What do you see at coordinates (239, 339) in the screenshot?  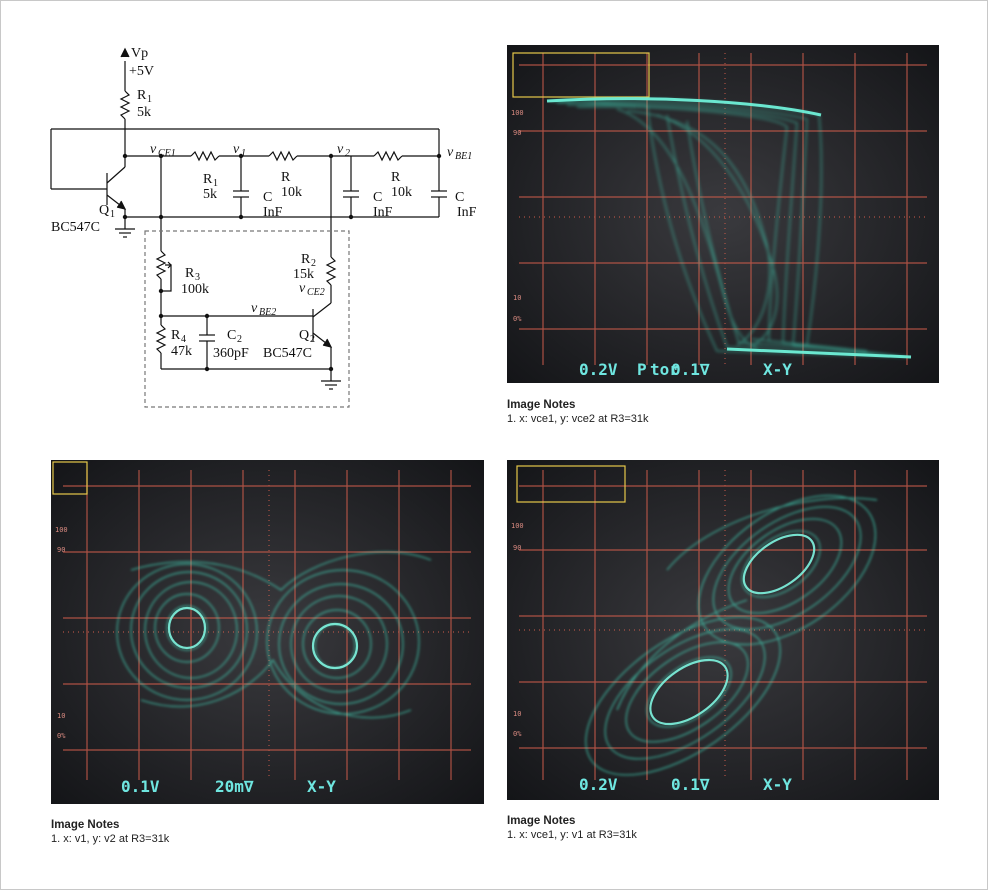 I see `c2-sub: 2` at bounding box center [239, 339].